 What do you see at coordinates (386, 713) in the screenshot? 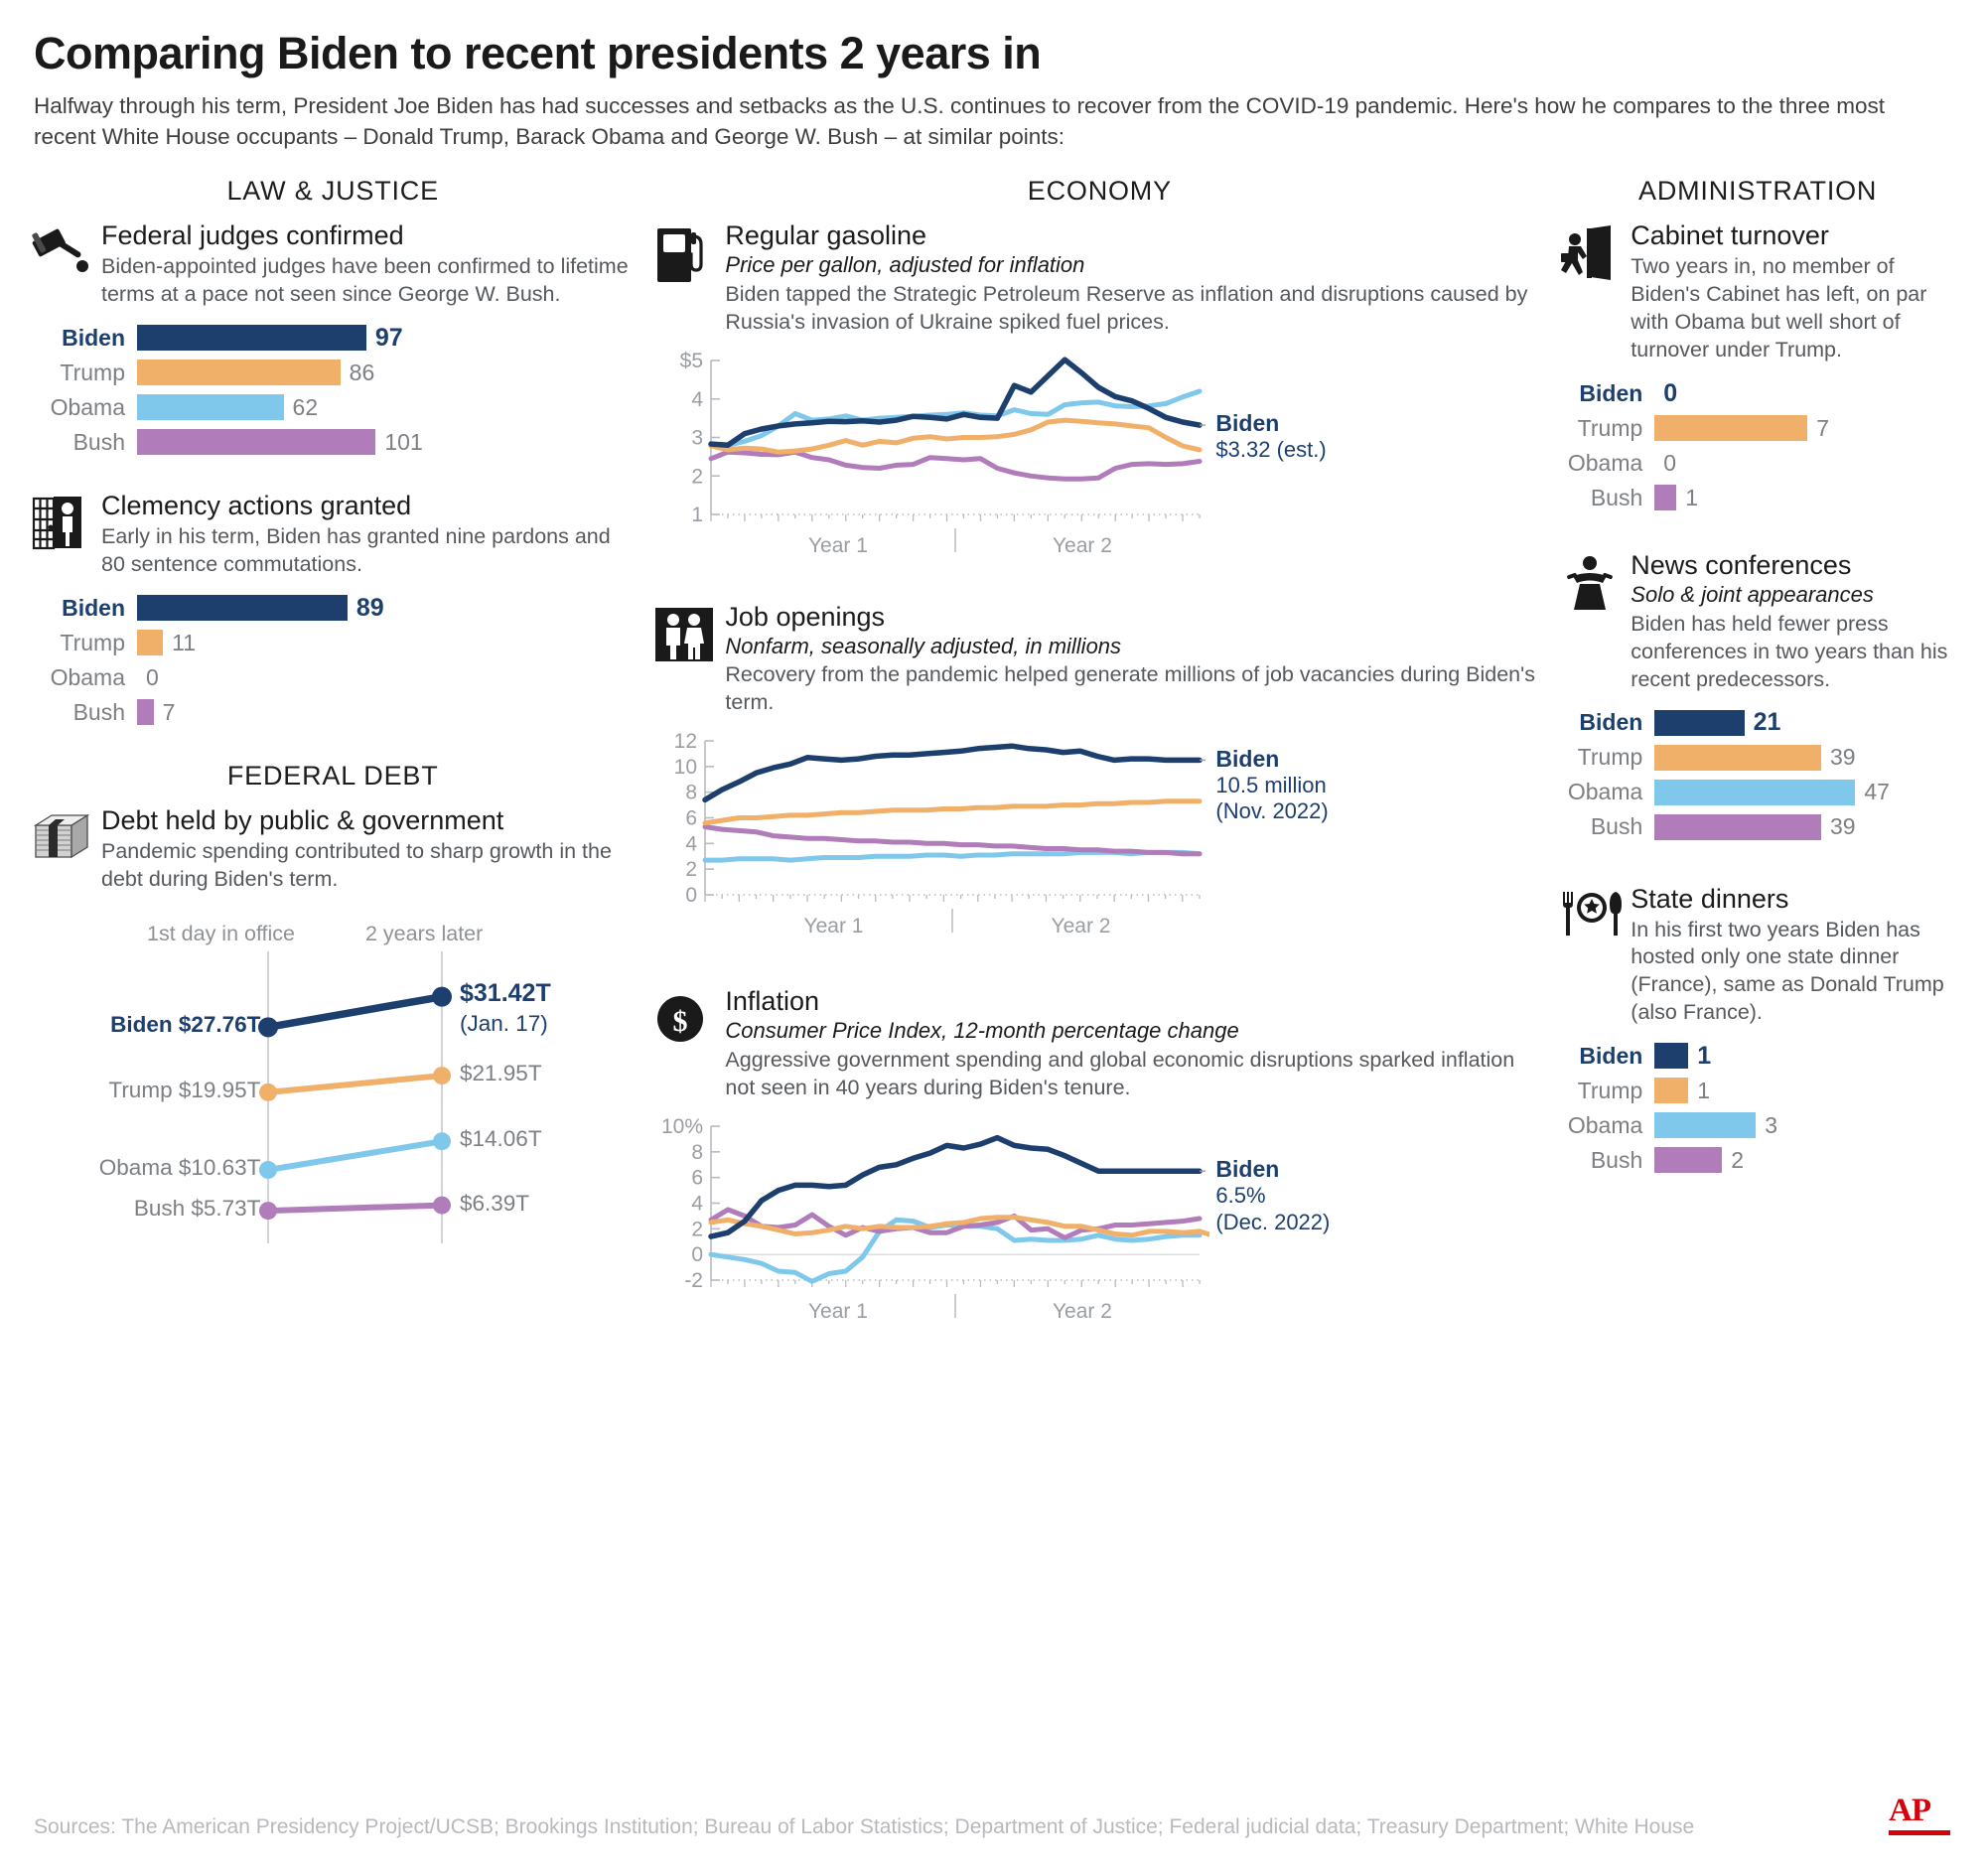
I see `bar-track: 7` at bounding box center [386, 713].